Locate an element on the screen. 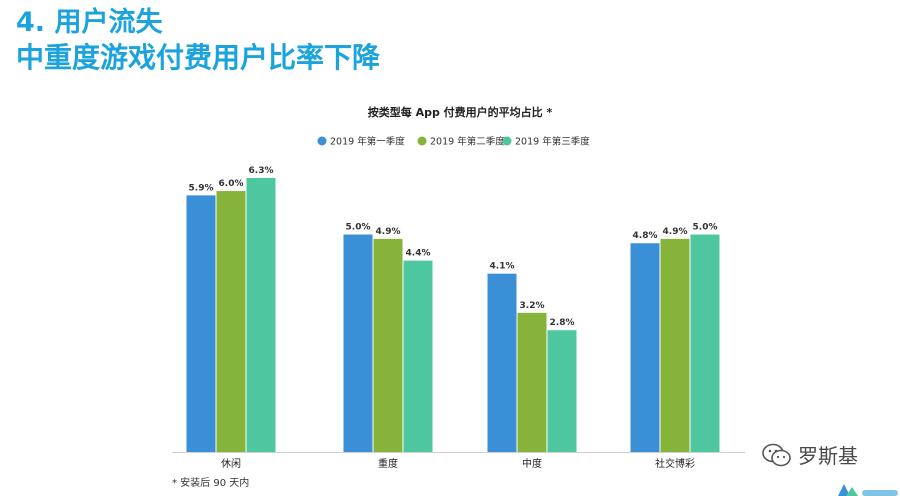  data-label: 4.1% is located at coordinates (502, 267).